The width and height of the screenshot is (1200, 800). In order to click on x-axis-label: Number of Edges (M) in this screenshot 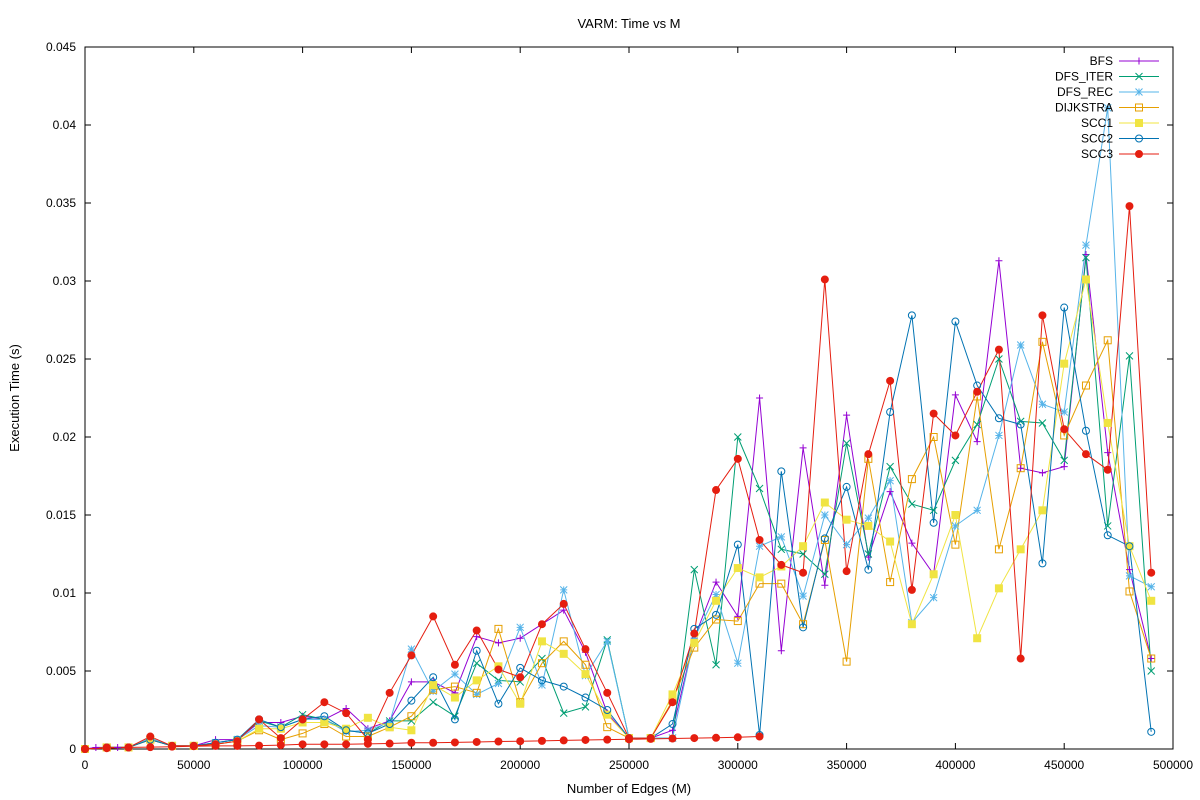, I will do `click(629, 788)`.